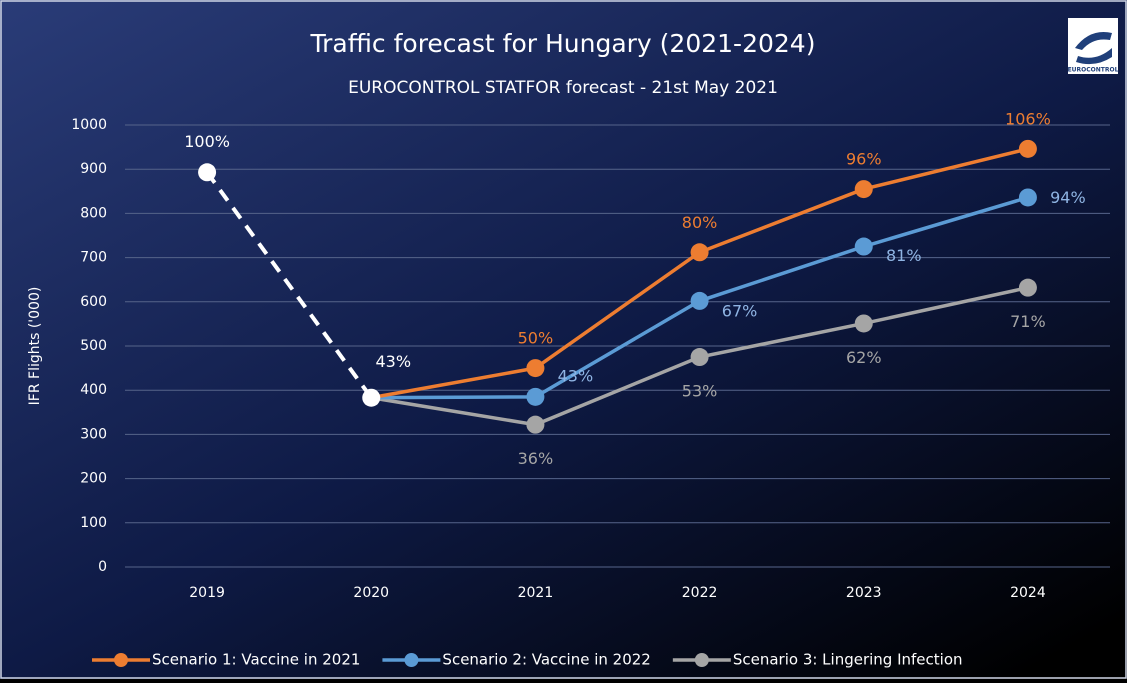 Image resolution: width=1127 pixels, height=683 pixels. I want to click on y-tick-label: 300, so click(93, 434).